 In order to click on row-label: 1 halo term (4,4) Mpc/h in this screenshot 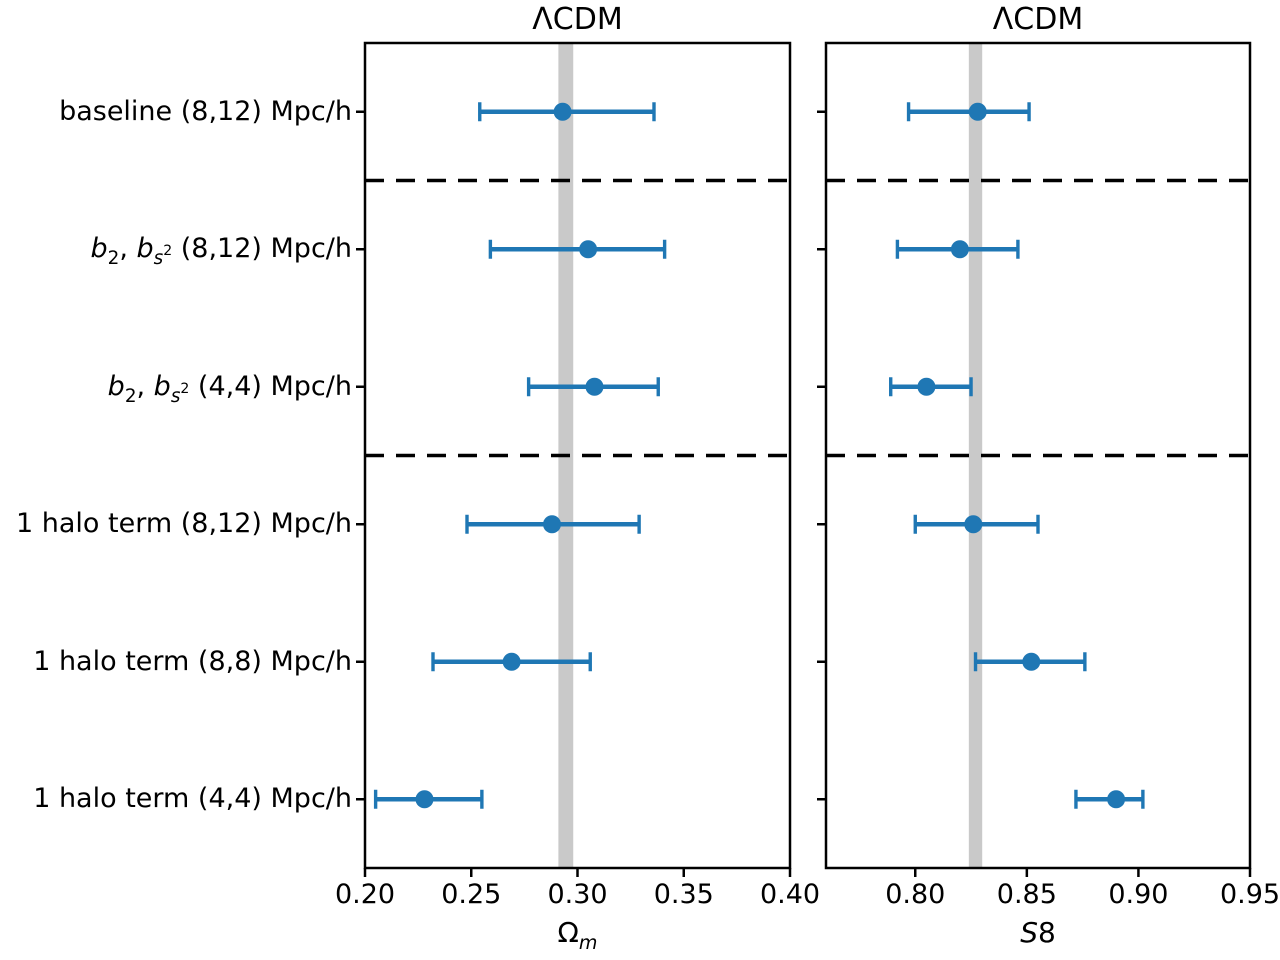, I will do `click(192, 799)`.